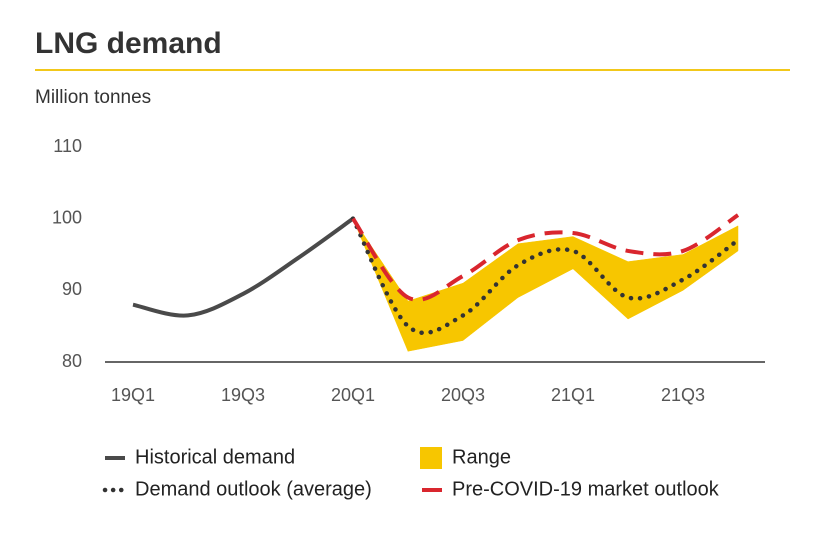 This screenshot has height=546, width=814. I want to click on legend-swatch, so click(431, 458).